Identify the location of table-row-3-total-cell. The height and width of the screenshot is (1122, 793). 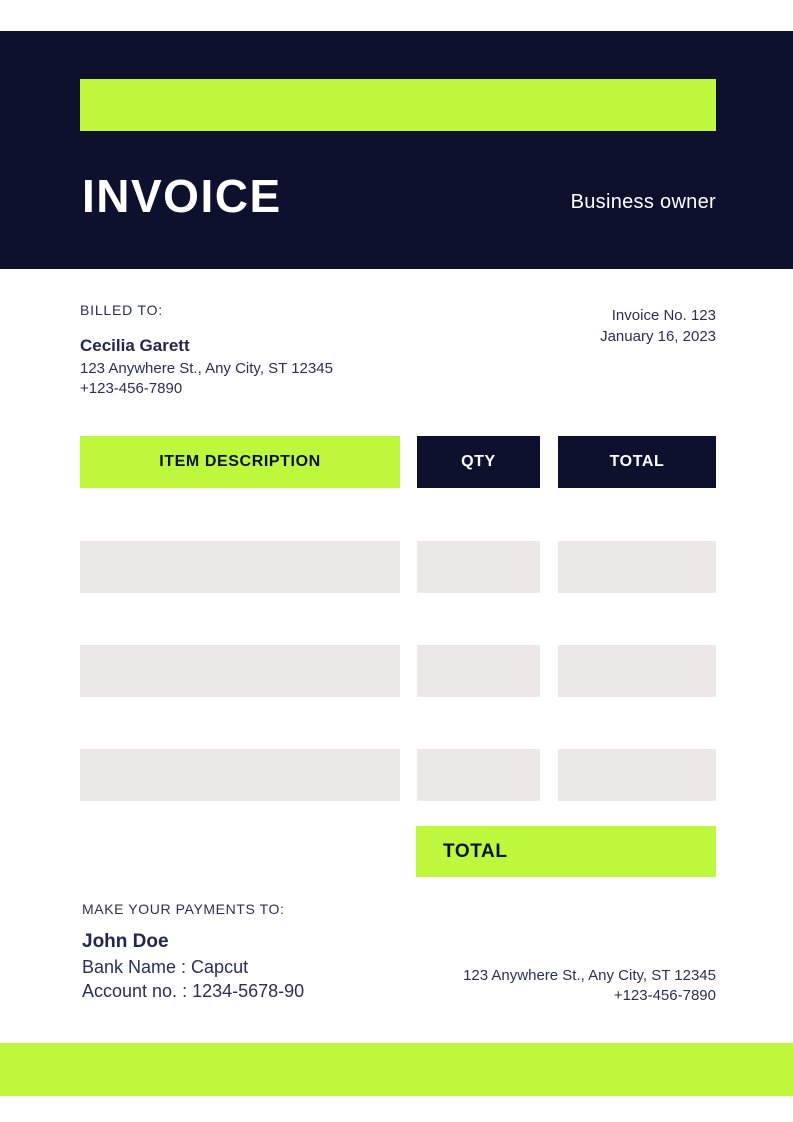
(637, 775).